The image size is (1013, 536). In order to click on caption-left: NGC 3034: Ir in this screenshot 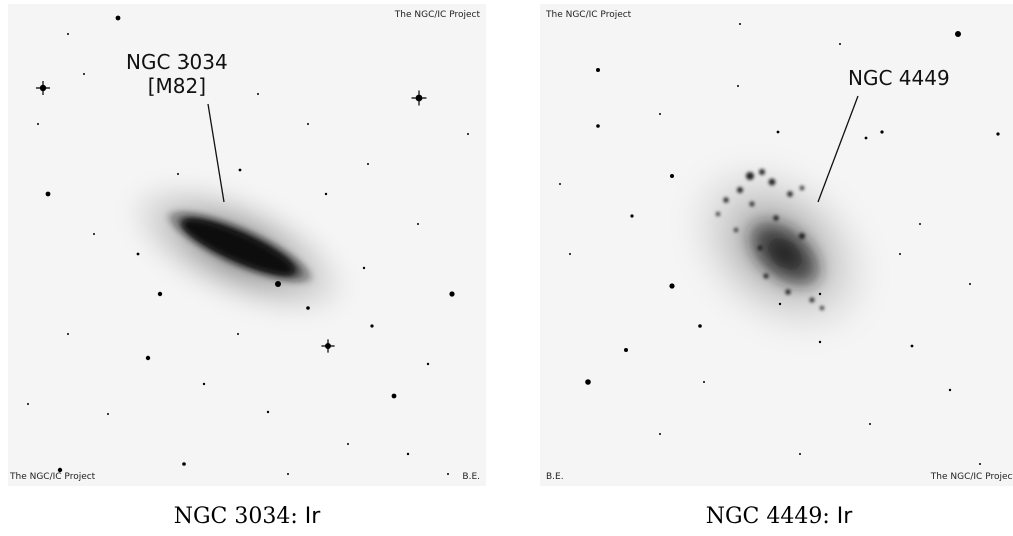, I will do `click(247, 516)`.